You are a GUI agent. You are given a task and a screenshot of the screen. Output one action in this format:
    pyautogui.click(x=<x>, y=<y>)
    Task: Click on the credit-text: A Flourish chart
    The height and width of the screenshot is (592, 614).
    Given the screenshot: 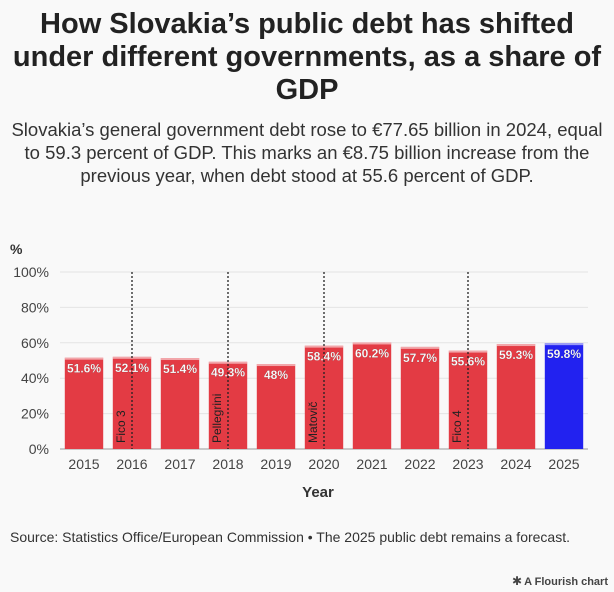 What is the action you would take?
    pyautogui.click(x=566, y=582)
    